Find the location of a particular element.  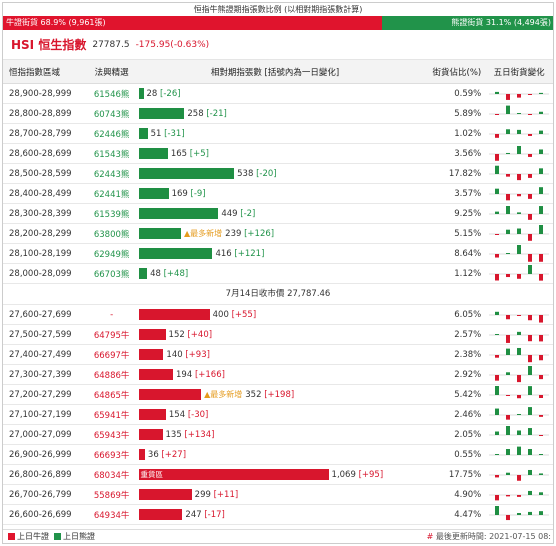

range-cell: 28,400-28,499 is located at coordinates (40, 193).